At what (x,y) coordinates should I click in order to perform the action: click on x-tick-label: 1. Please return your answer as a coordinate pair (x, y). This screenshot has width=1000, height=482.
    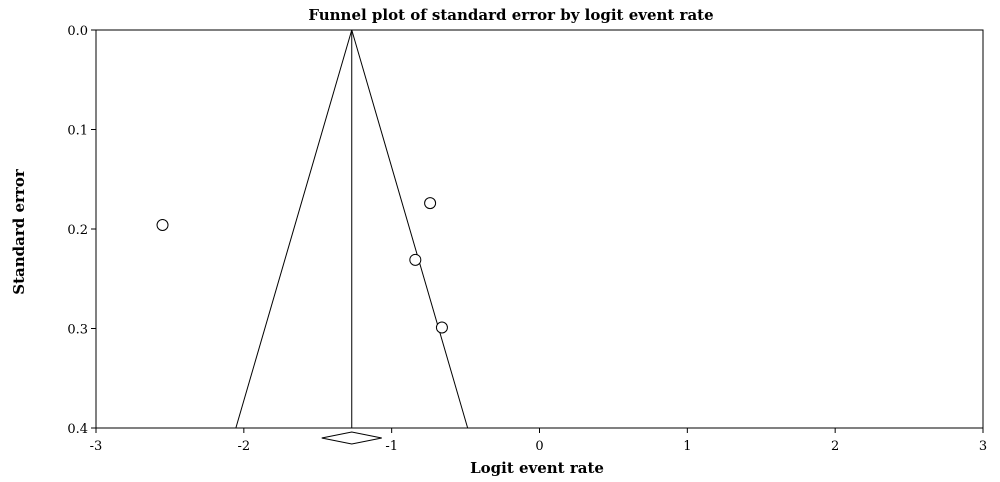
    Looking at the image, I should click on (687, 446).